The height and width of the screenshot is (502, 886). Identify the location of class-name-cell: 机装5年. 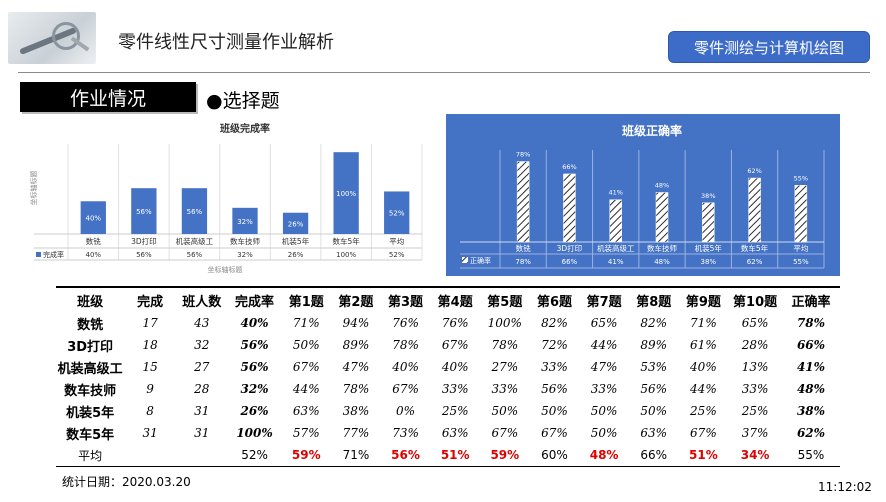
(90, 413).